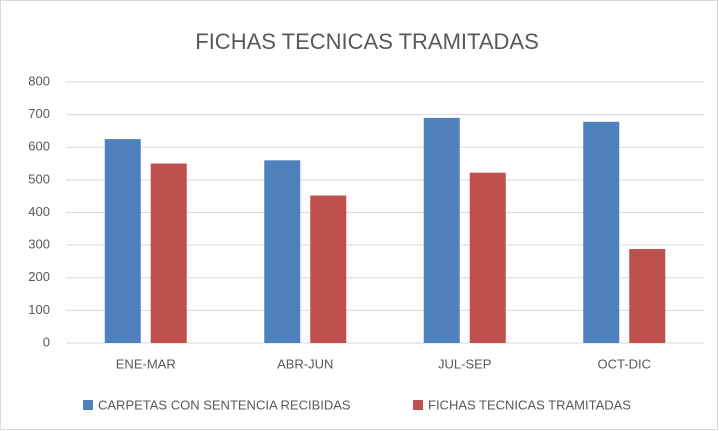 This screenshot has width=719, height=431. I want to click on legend-label: CARPETAS CON SENTENCIA RECIBIDAS, so click(224, 404).